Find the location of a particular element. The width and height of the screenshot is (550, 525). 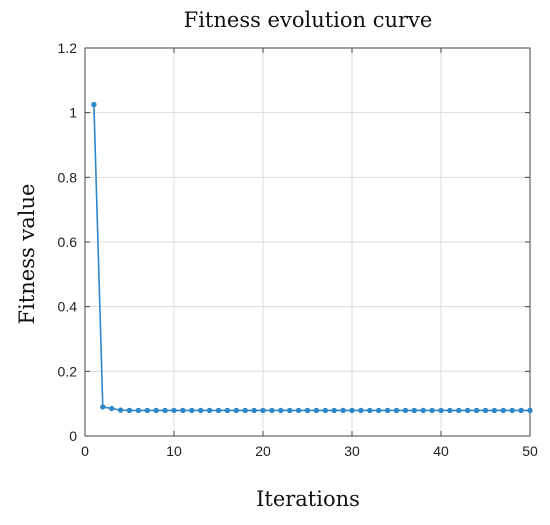

x-tick-label: 10 is located at coordinates (174, 451).